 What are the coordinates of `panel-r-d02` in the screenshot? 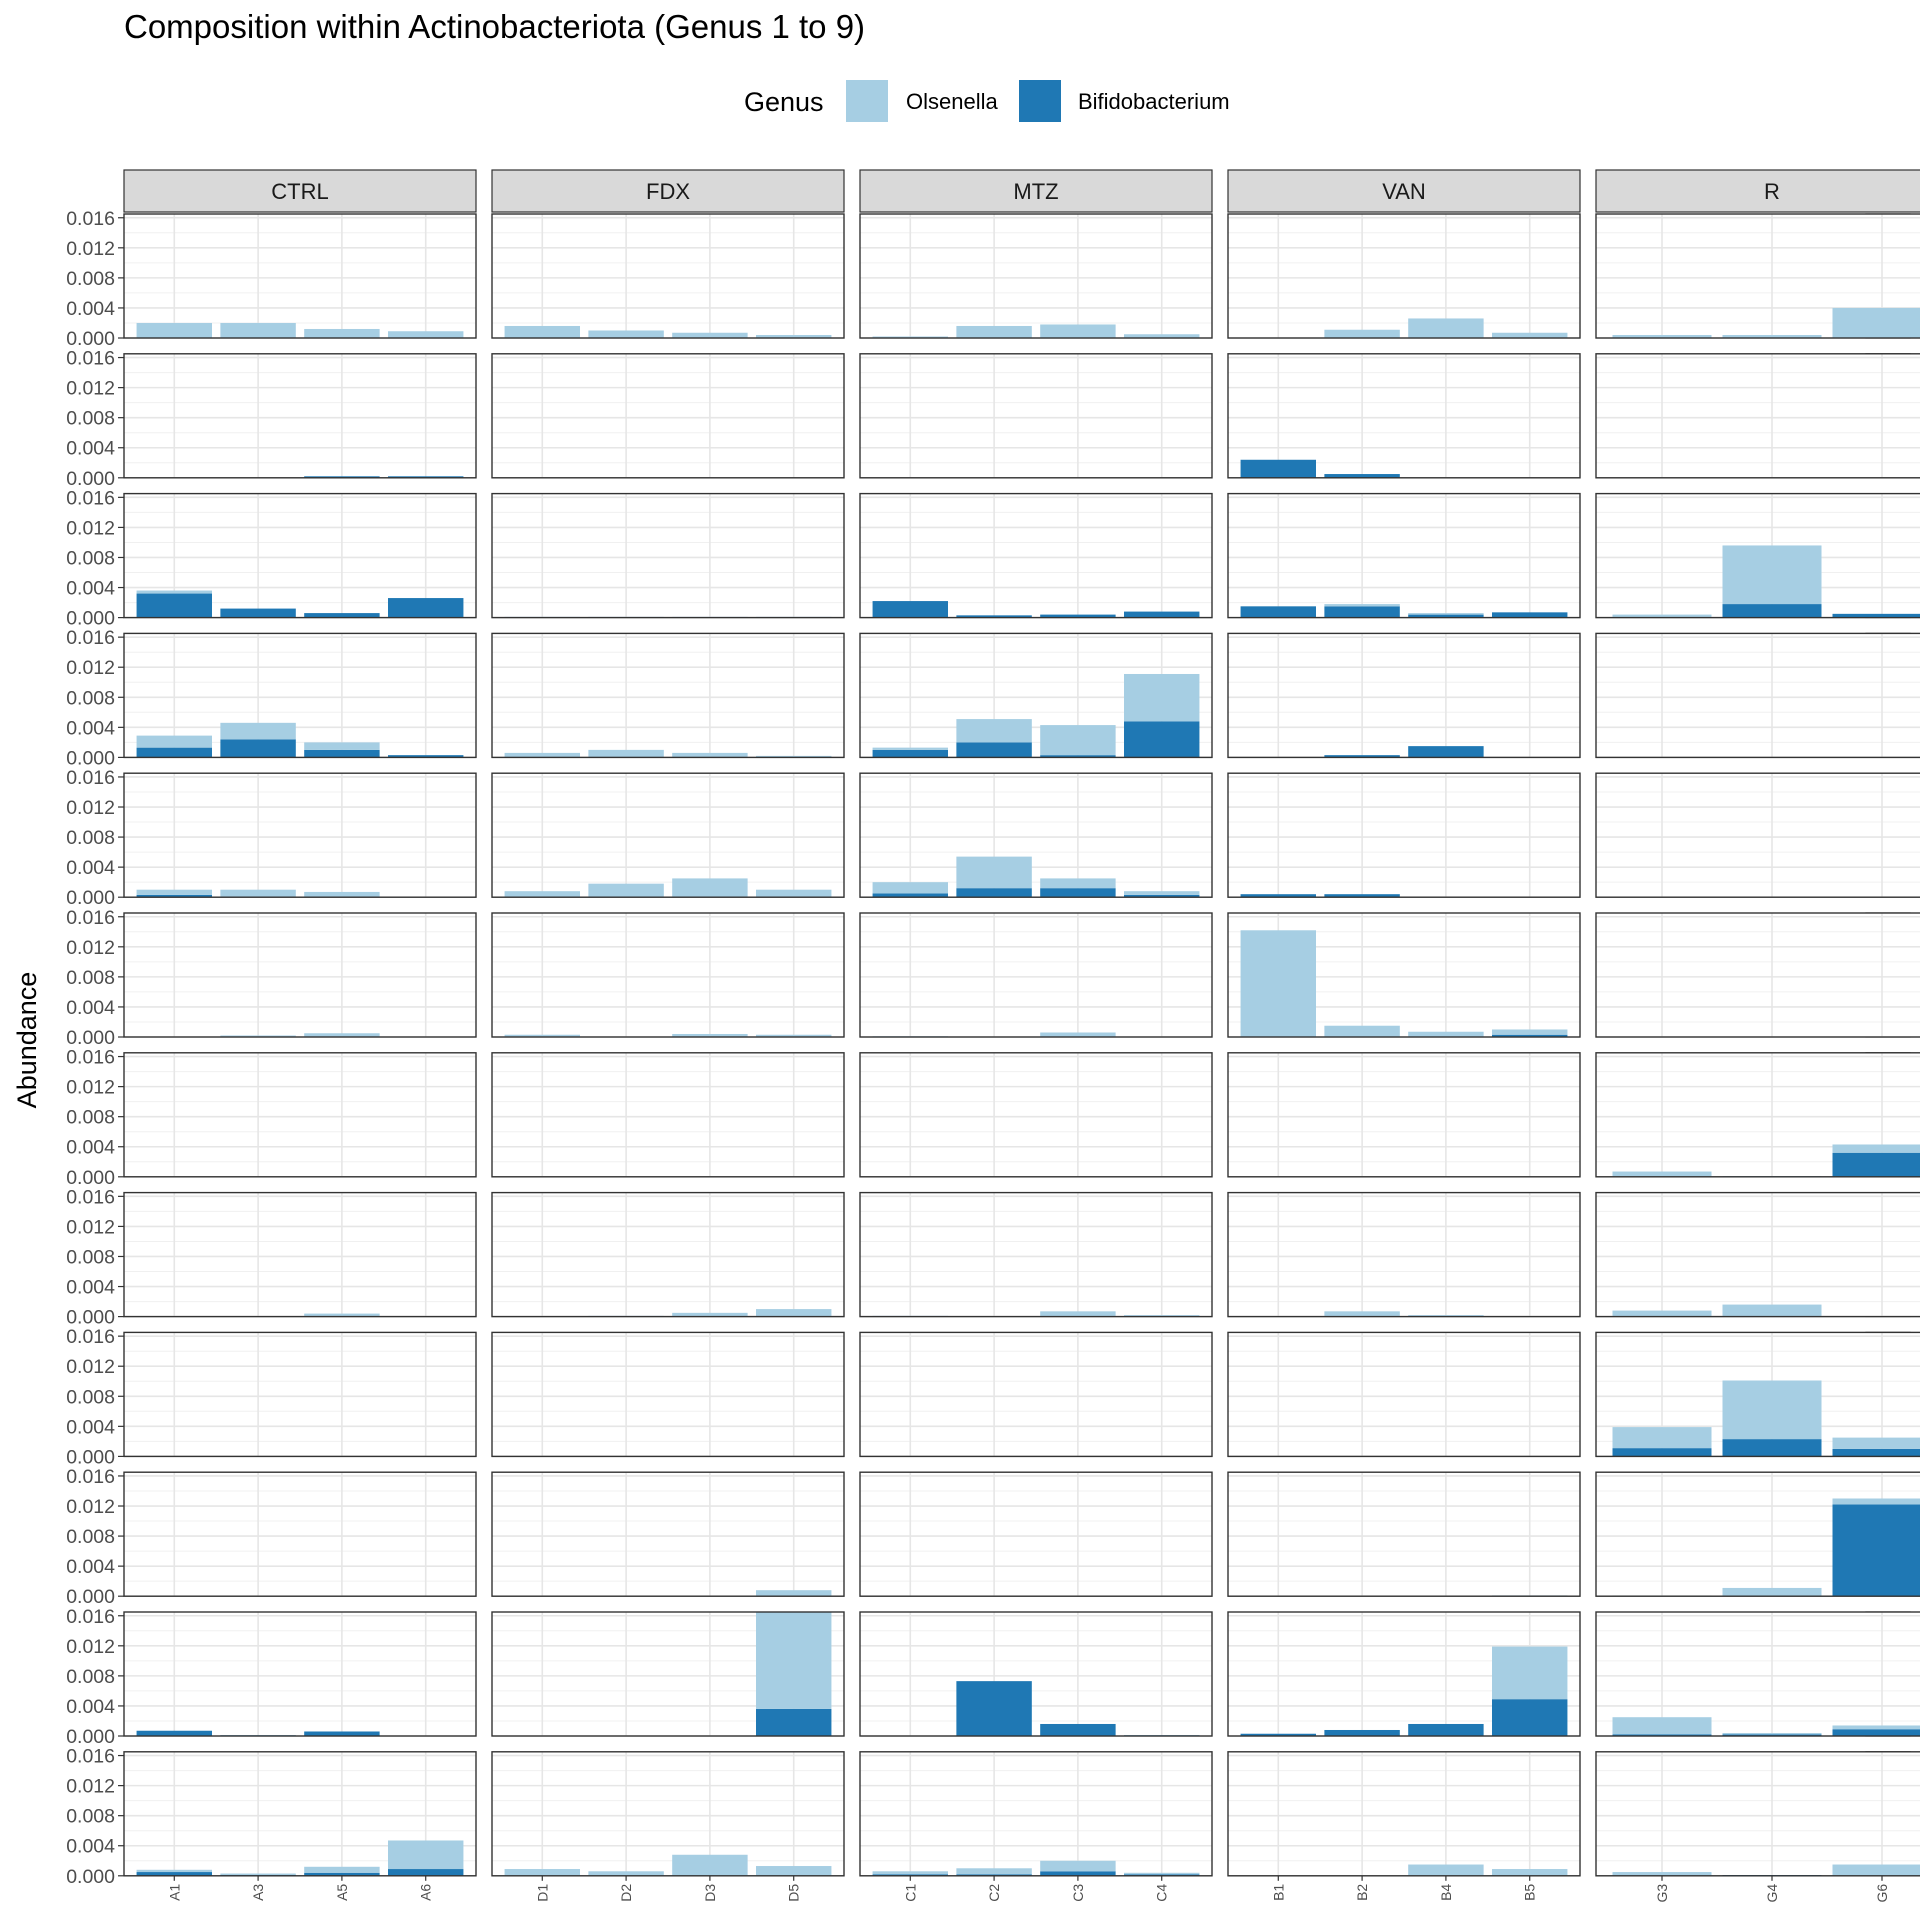 It's located at (1757, 555).